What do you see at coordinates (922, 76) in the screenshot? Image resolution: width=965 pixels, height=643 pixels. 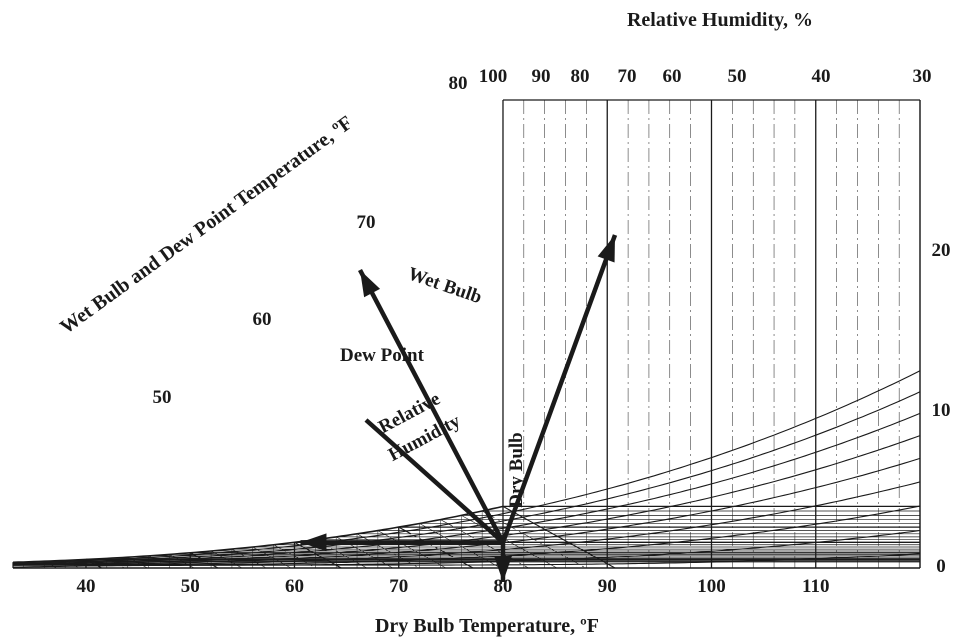 I see `rh-top-tick-label: 30` at bounding box center [922, 76].